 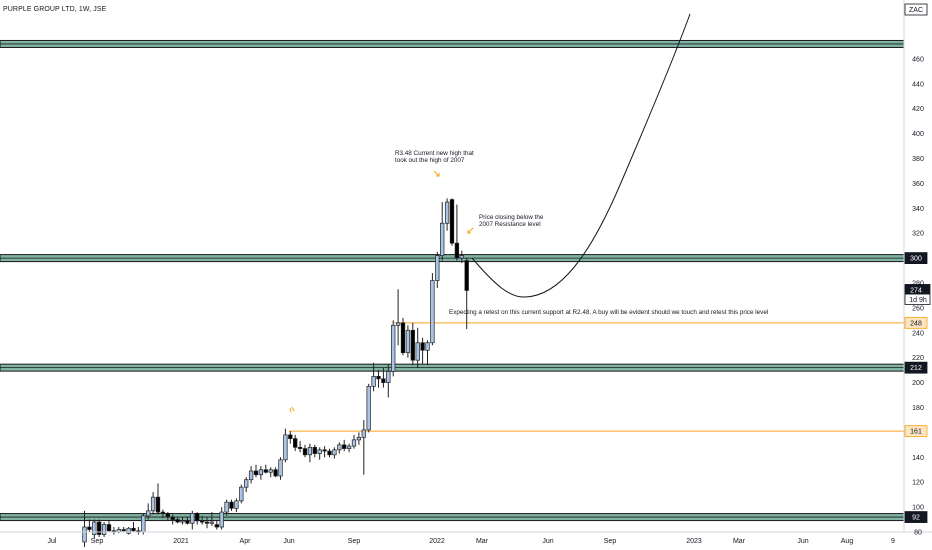 What do you see at coordinates (918, 134) in the screenshot?
I see `y-tick-label: 400` at bounding box center [918, 134].